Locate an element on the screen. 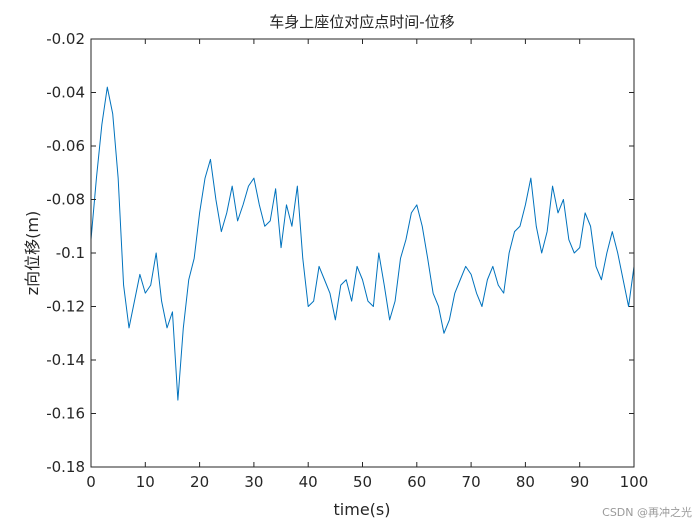  x-tick-label: 50 is located at coordinates (362, 482).